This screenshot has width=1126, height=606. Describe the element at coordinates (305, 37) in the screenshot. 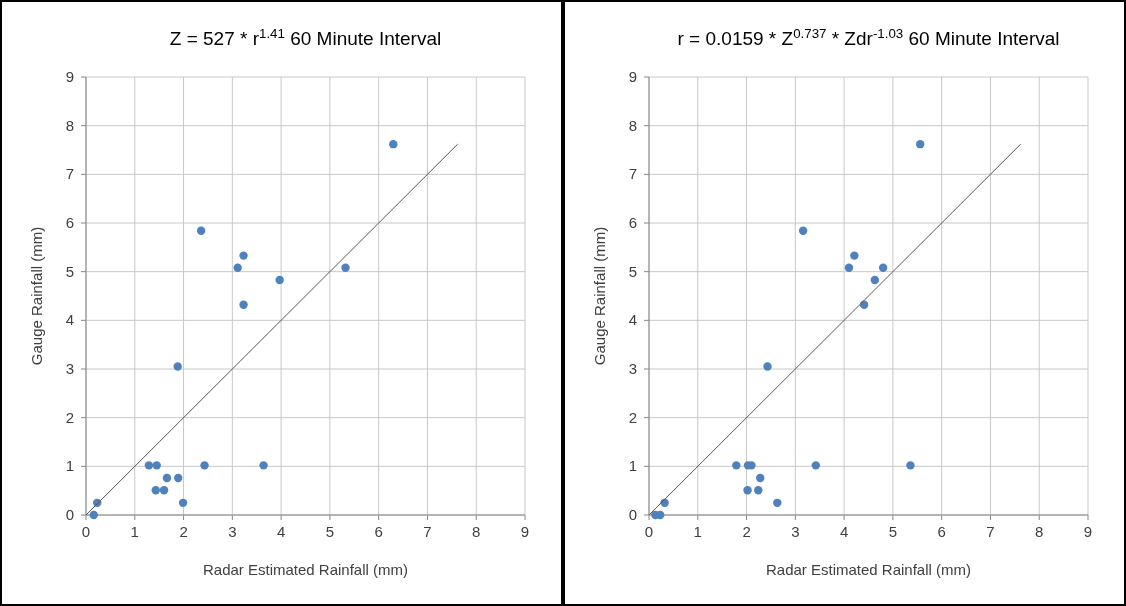

I see `chart-title: Z = 527 * r$^{1.41}$ 60 Minute Interval` at that location.